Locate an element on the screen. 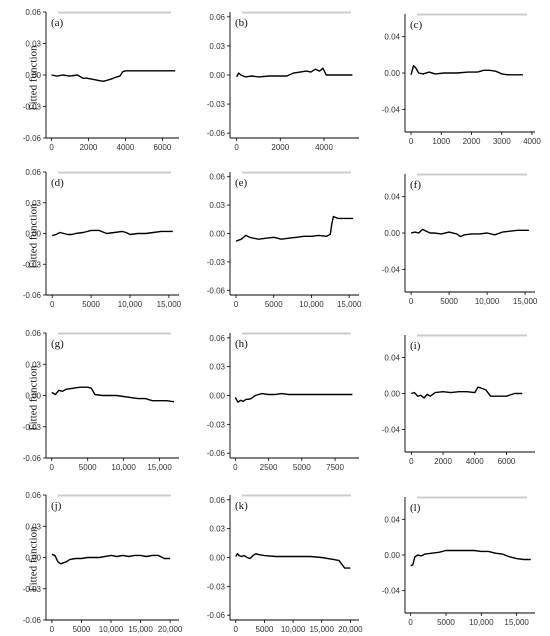 Image resolution: width=550 pixels, height=636 pixels. x-tick-label: 1000 is located at coordinates (441, 141).